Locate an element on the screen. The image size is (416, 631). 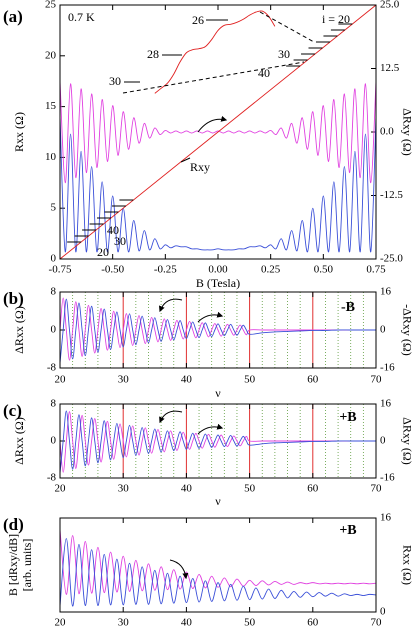
annotation: 28 is located at coordinates (153, 54).